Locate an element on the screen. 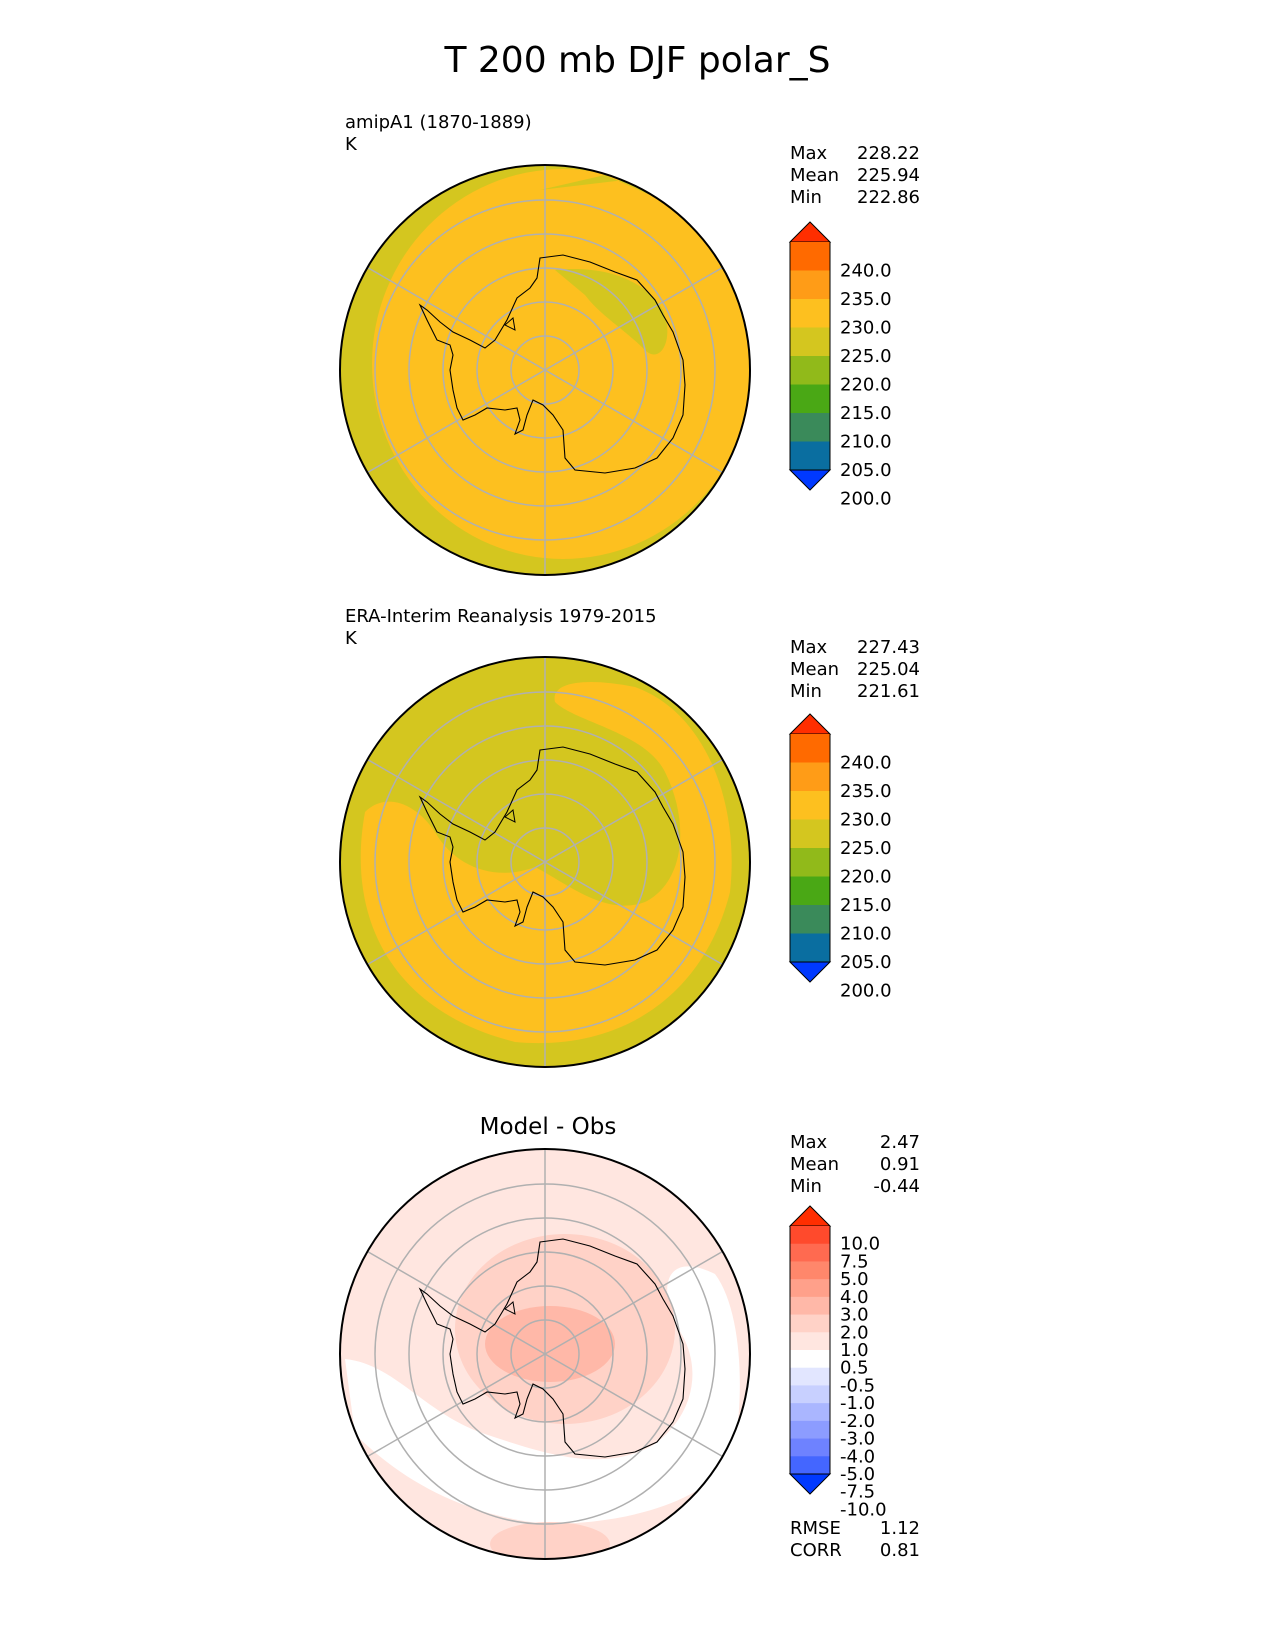 This screenshot has width=1275, height=1650. stats-box: Max 227.43 Mean 225.04 Min 221.61 is located at coordinates (855, 670).